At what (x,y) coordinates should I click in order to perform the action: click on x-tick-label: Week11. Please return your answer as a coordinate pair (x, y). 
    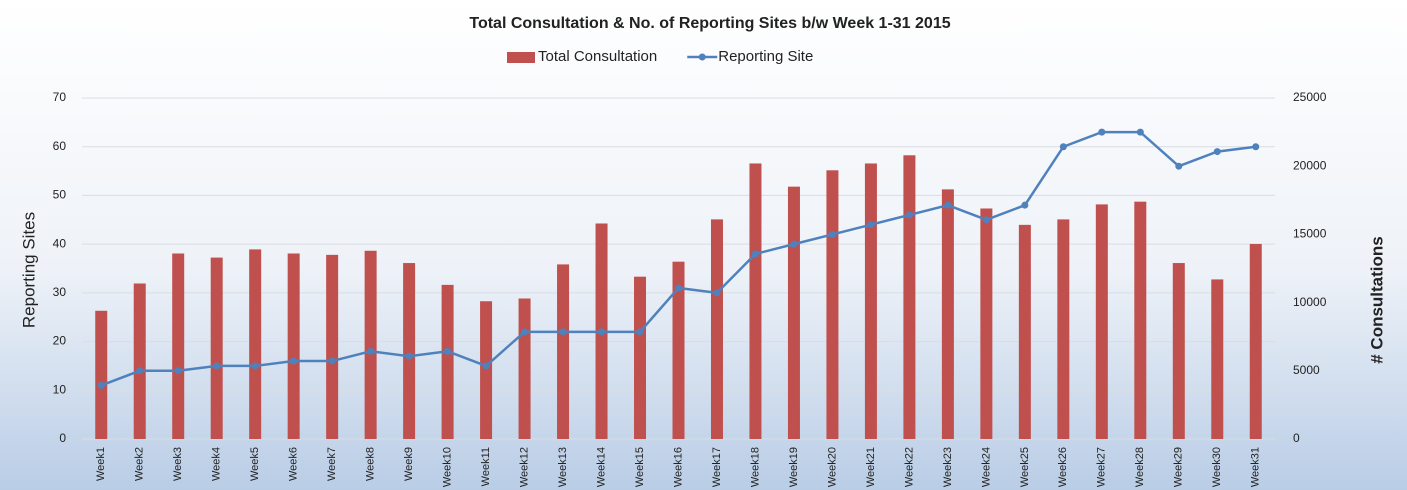
    Looking at the image, I should click on (486, 466).